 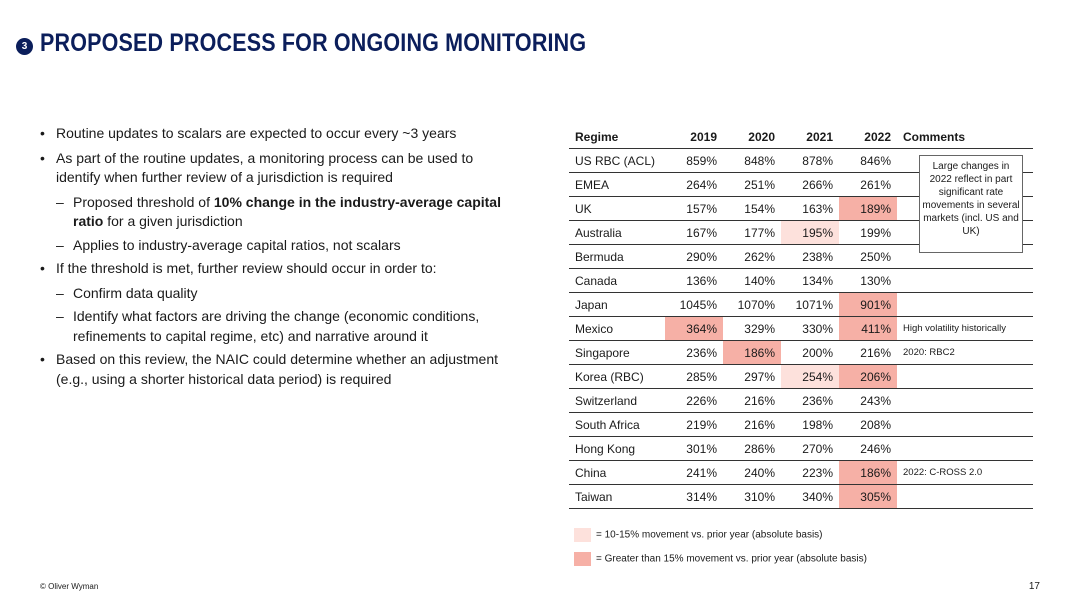 What do you see at coordinates (24, 46) in the screenshot?
I see `section-number-badge: 3` at bounding box center [24, 46].